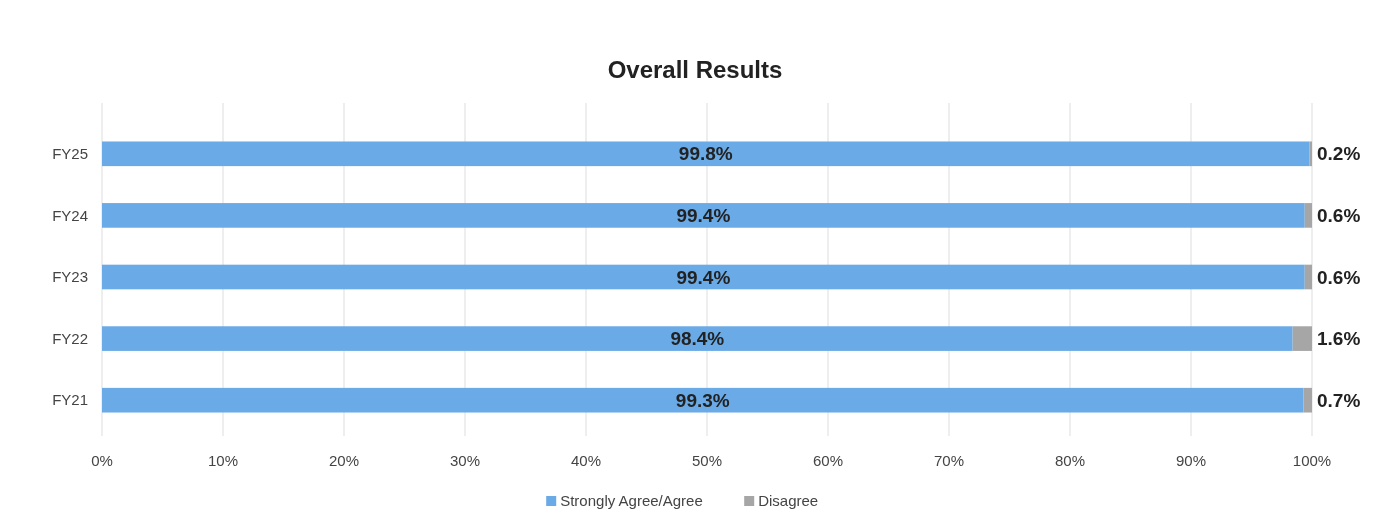  What do you see at coordinates (1070, 460) in the screenshot?
I see `x-tick-label: 80%` at bounding box center [1070, 460].